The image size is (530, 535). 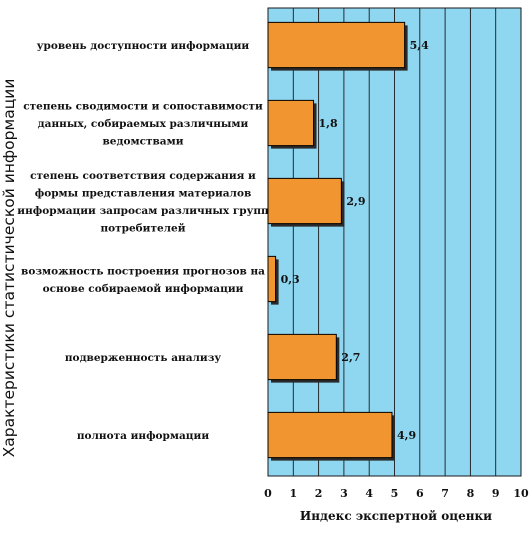 What do you see at coordinates (290, 279) in the screenshot?
I see `value-label: 0,3` at bounding box center [290, 279].